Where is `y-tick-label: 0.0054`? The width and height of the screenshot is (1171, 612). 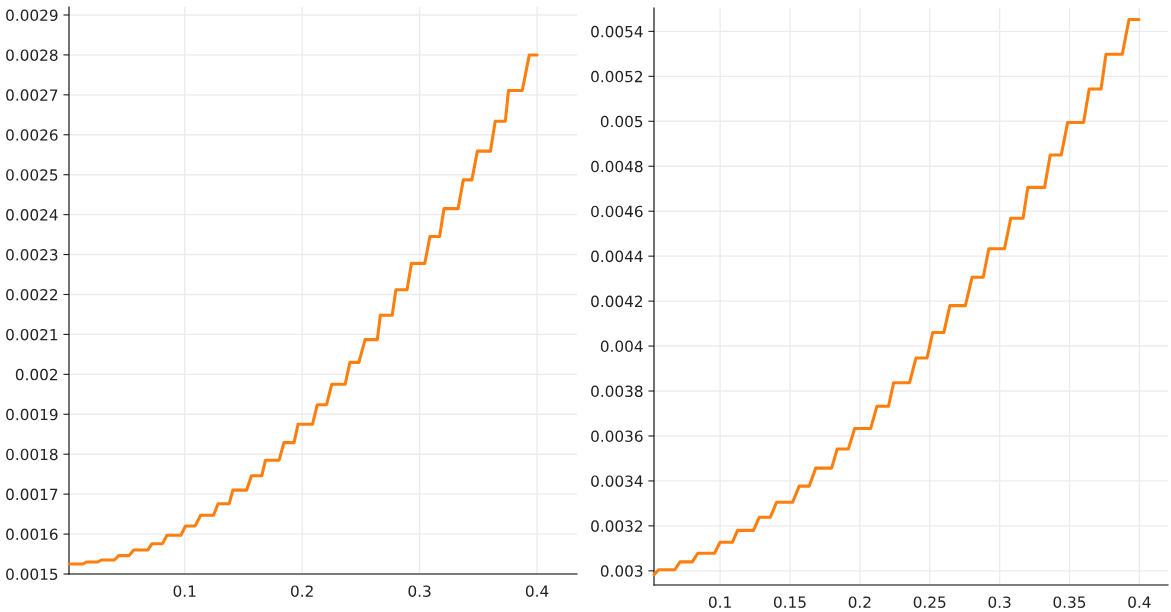
y-tick-label: 0.0054 is located at coordinates (617, 31).